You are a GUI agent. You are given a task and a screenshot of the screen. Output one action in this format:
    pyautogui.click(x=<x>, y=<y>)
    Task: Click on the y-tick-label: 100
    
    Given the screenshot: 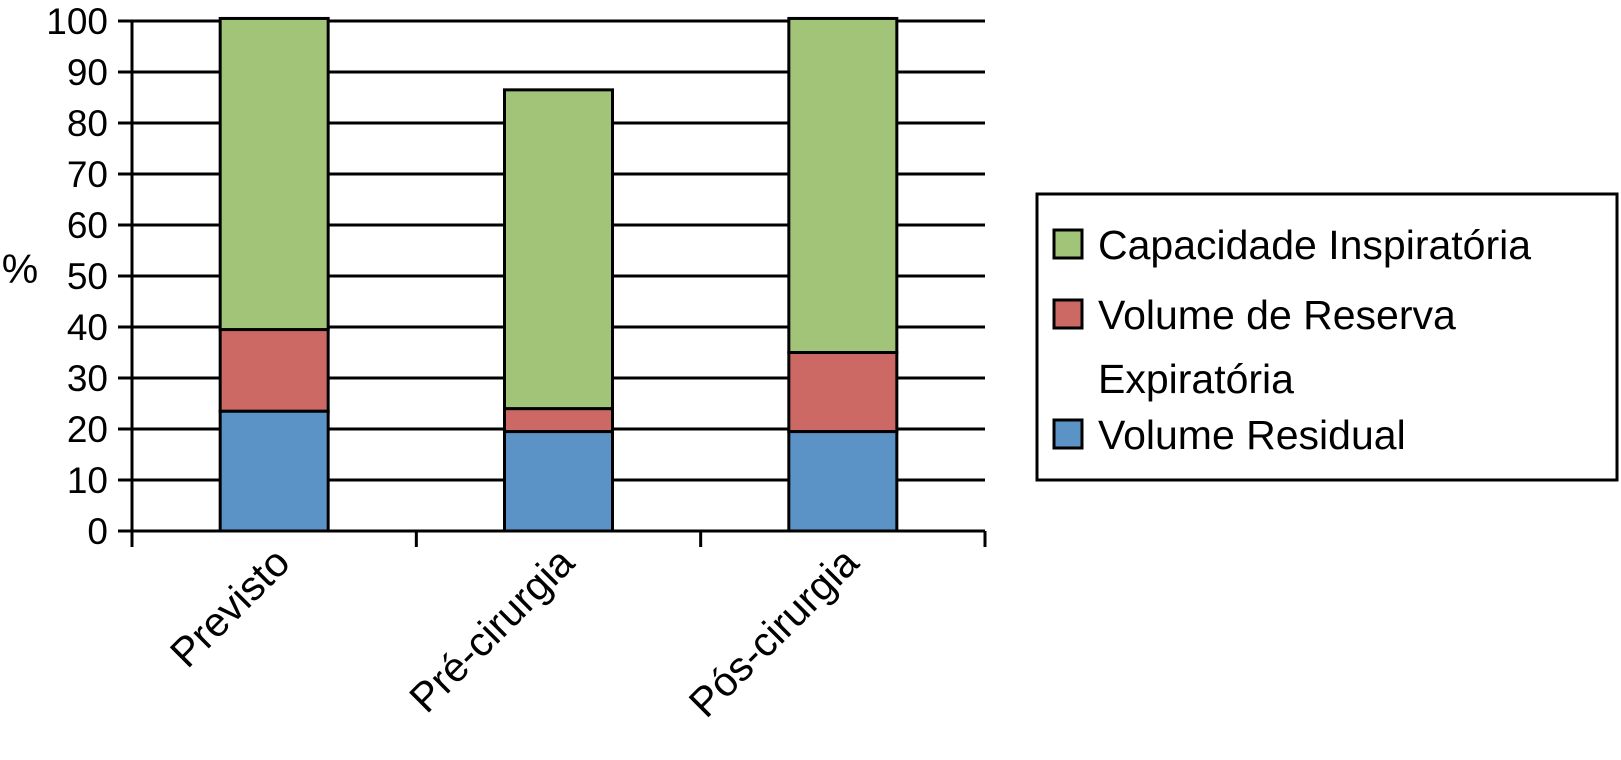 What is the action you would take?
    pyautogui.click(x=77, y=21)
    